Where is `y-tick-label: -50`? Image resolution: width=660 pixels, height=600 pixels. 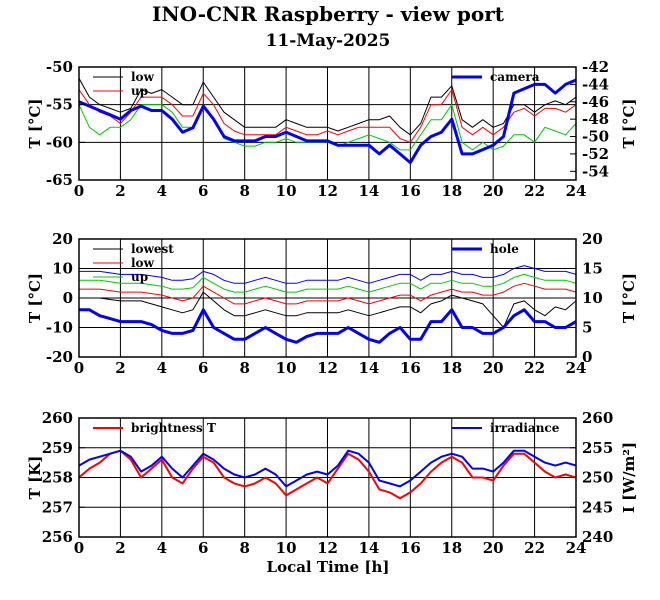 y-tick-label: -50 is located at coordinates (59, 67).